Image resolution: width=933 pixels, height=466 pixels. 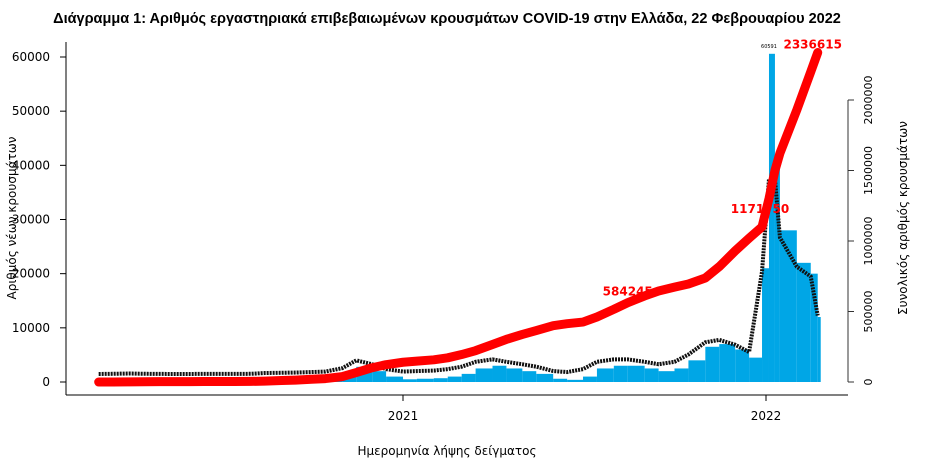 What do you see at coordinates (403, 416) in the screenshot?
I see `x-tick-label: 2021` at bounding box center [403, 416].